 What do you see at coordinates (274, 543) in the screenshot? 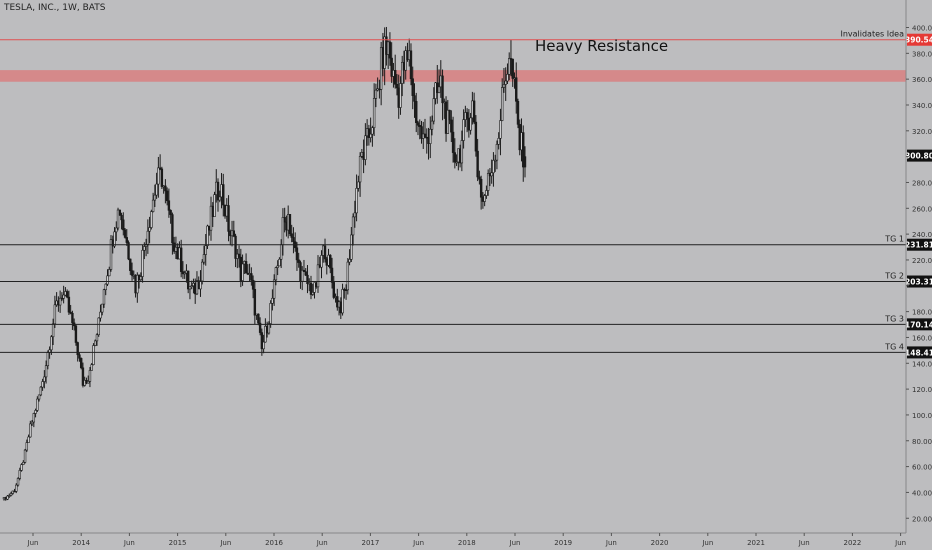
I see `x-tick-label: 2016` at bounding box center [274, 543].